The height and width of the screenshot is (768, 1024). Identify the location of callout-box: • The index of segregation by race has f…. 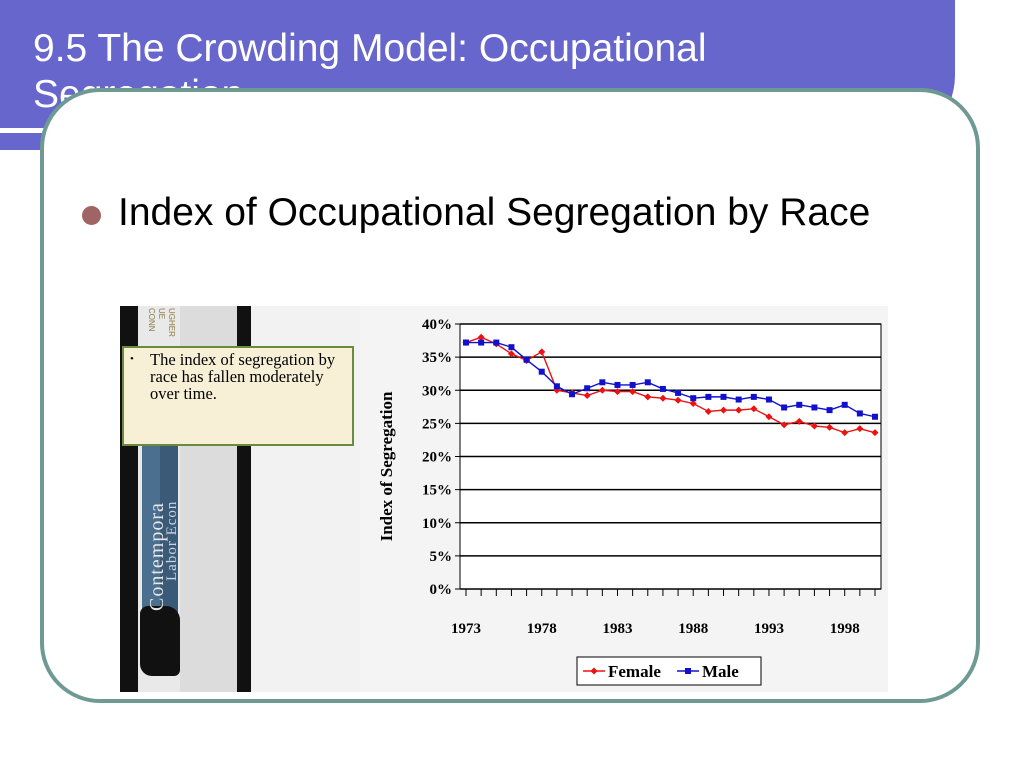
(238, 396).